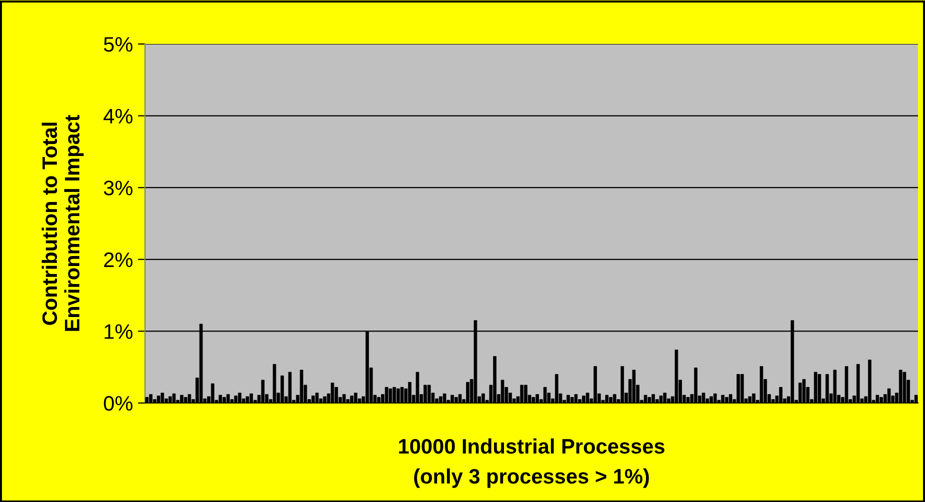 This screenshot has height=502, width=925. What do you see at coordinates (118, 188) in the screenshot?
I see `y-tick-label: 3%` at bounding box center [118, 188].